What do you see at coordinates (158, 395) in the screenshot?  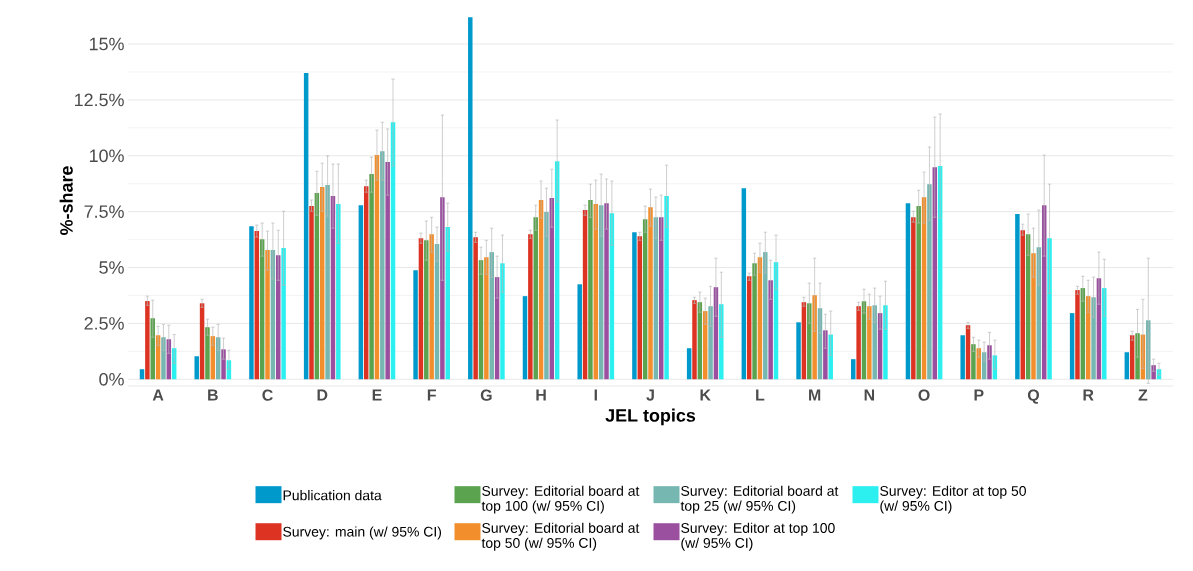 I see `x-tick-label: A` at bounding box center [158, 395].